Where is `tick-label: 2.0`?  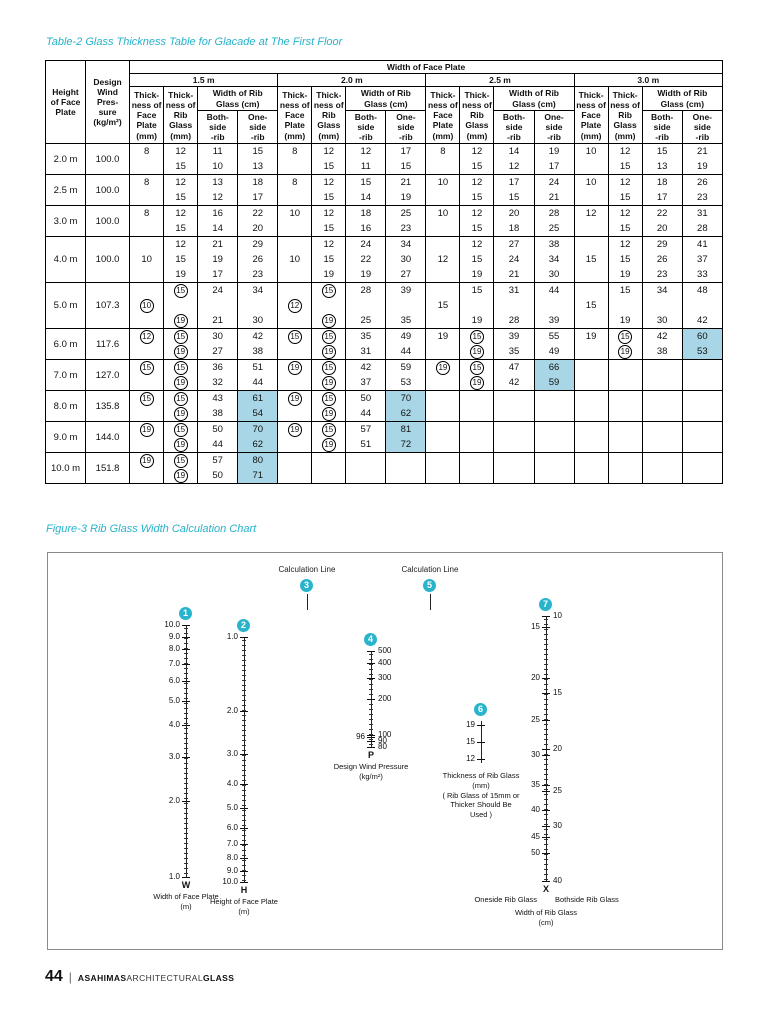
tick-label: 2.0 is located at coordinates (232, 710).